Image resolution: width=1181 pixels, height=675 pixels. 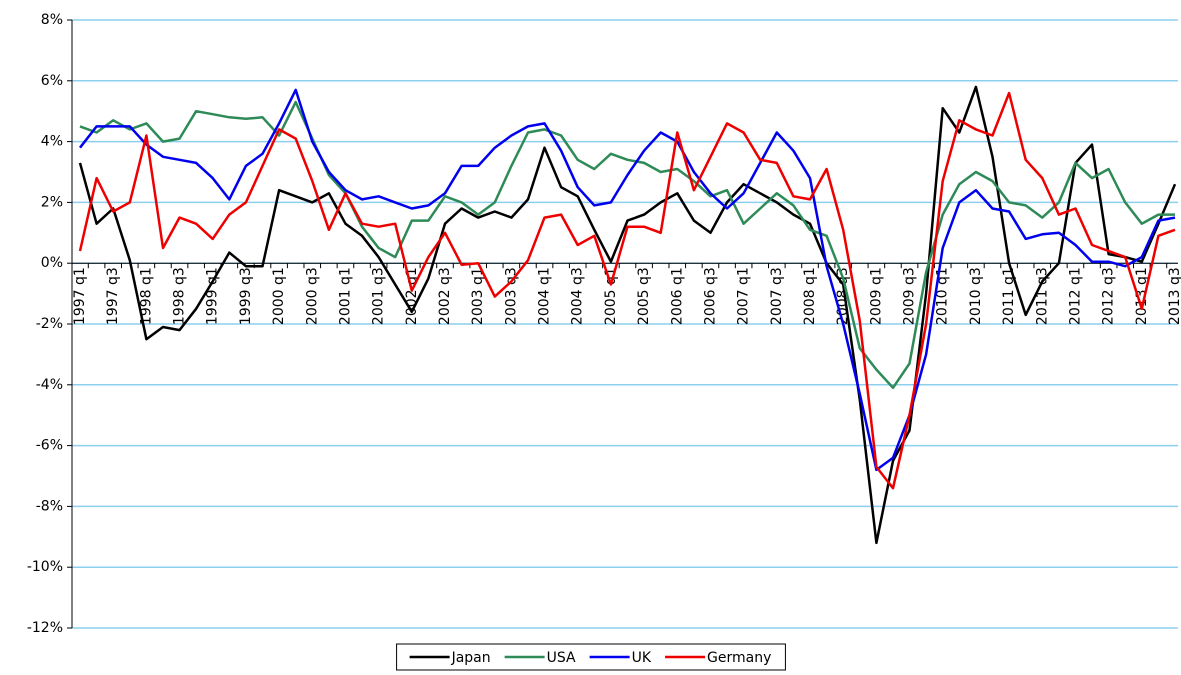 What do you see at coordinates (642, 658) in the screenshot?
I see `legend-label: UK` at bounding box center [642, 658].